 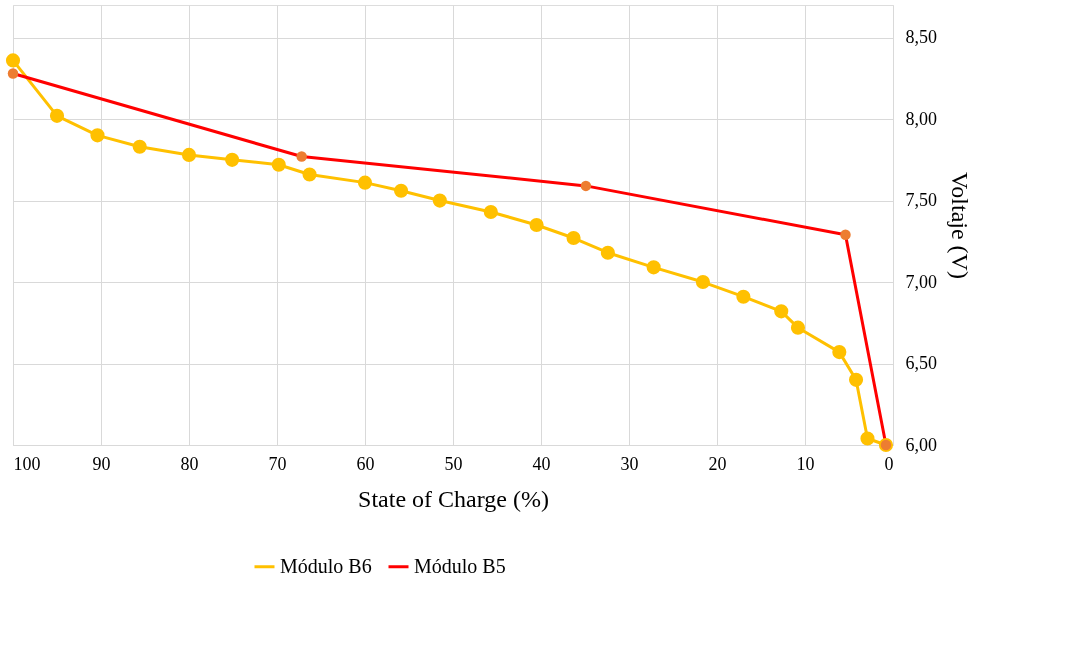 What do you see at coordinates (921, 444) in the screenshot?
I see `y-tick-label: 6,00` at bounding box center [921, 444].